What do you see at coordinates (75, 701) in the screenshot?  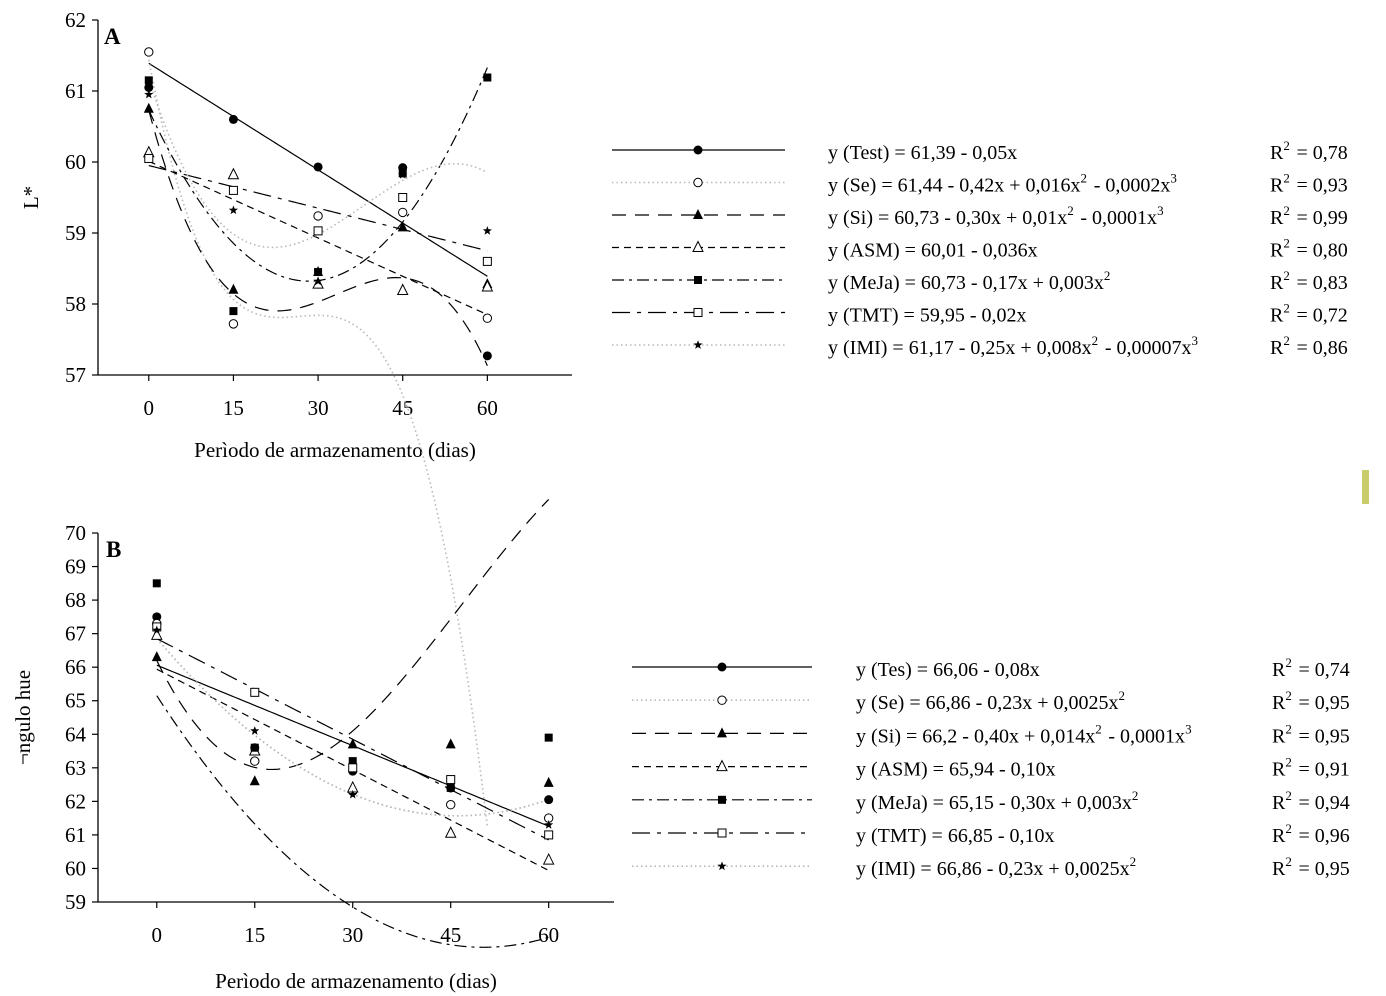 I see `y-tick-label: 65` at bounding box center [75, 701].